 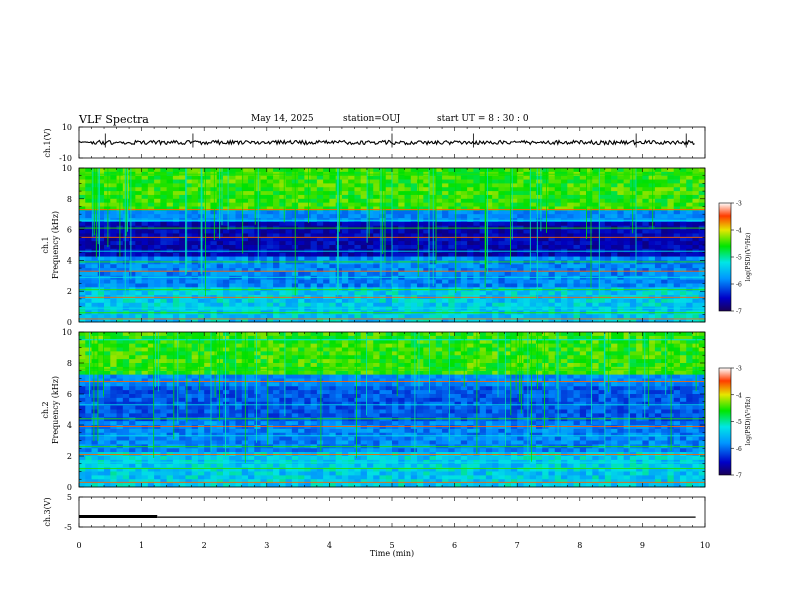 What do you see at coordinates (372, 119) in the screenshot?
I see `station-label: station=OUJ` at bounding box center [372, 119].